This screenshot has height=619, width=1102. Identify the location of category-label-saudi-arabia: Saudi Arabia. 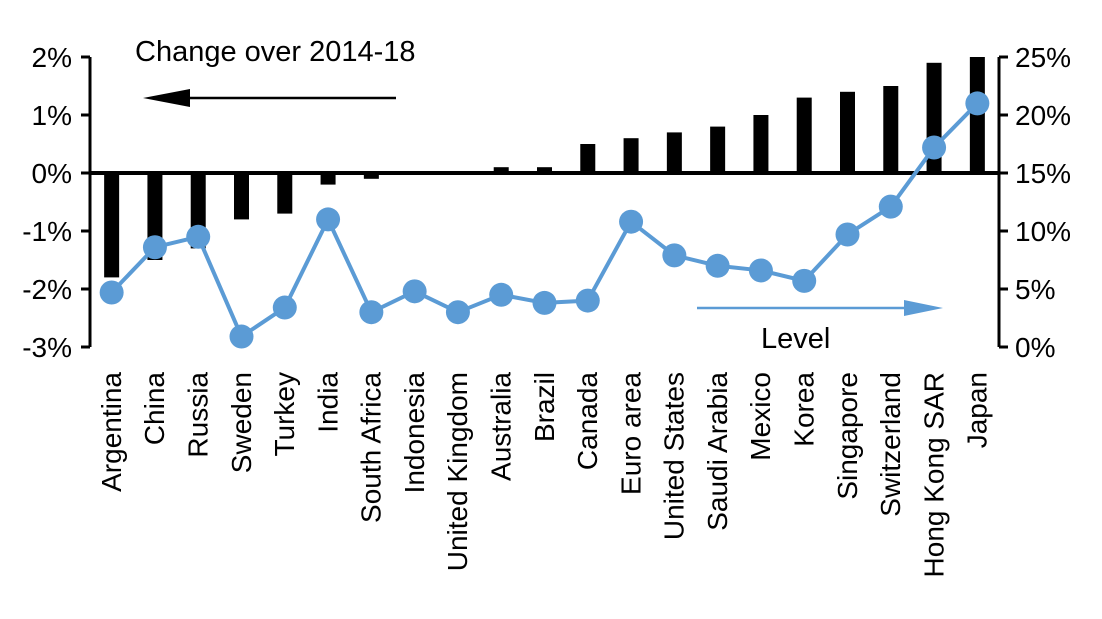
(717, 451).